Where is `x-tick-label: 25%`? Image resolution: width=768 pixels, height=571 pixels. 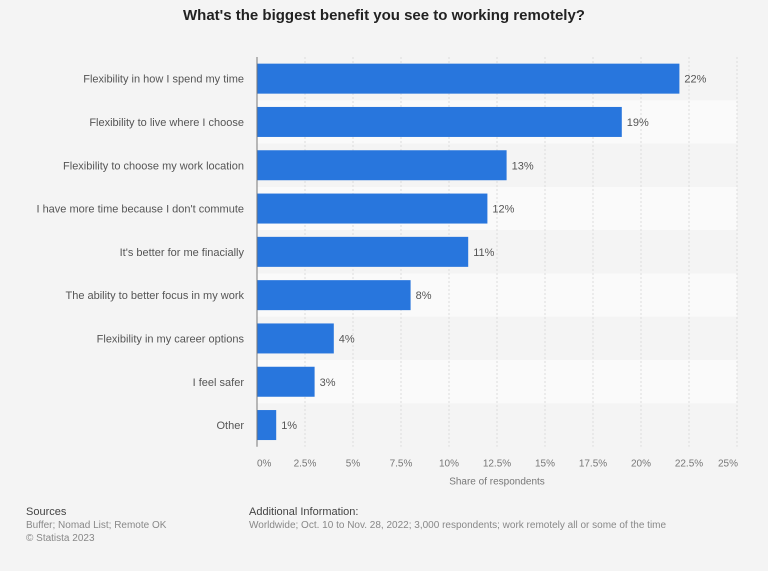
x-tick-label: 25% is located at coordinates (728, 464).